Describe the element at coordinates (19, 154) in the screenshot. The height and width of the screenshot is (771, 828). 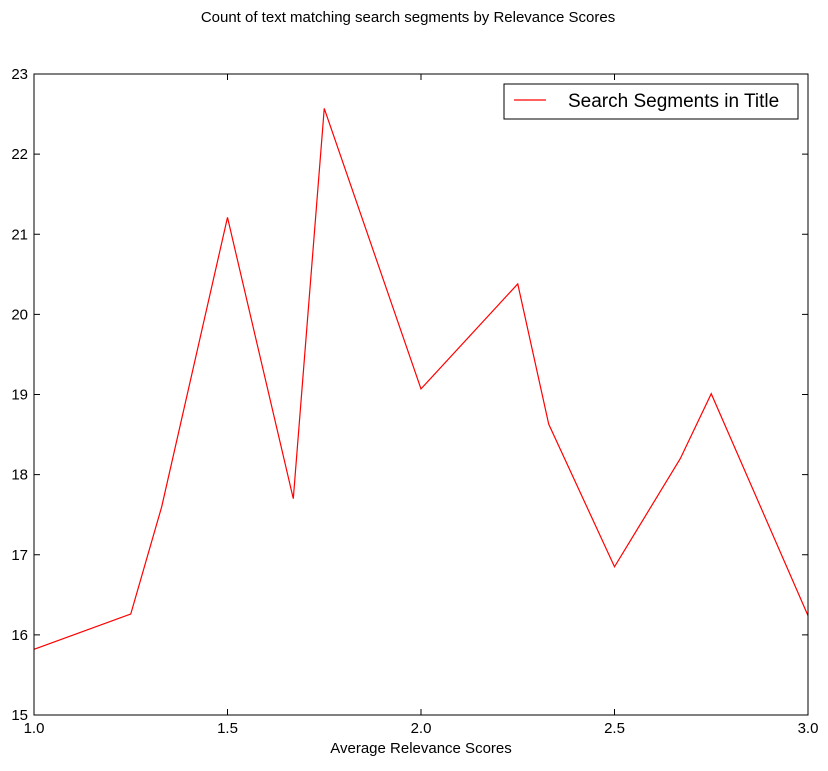
I see `y-tick-label: 22` at that location.